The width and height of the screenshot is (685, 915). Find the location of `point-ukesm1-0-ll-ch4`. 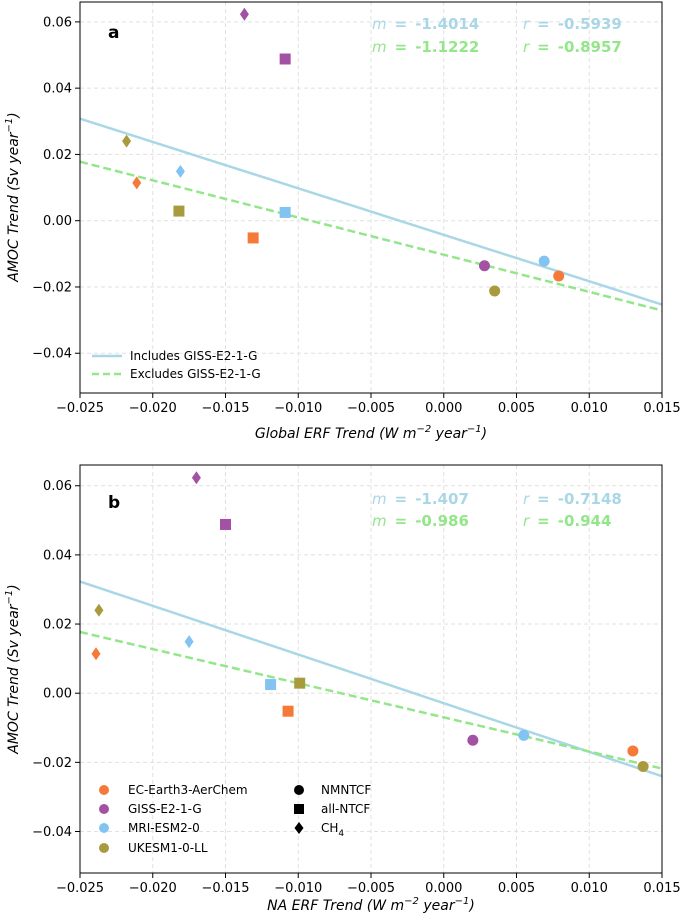

point-ukesm1-0-ll-ch4 is located at coordinates (99, 610).